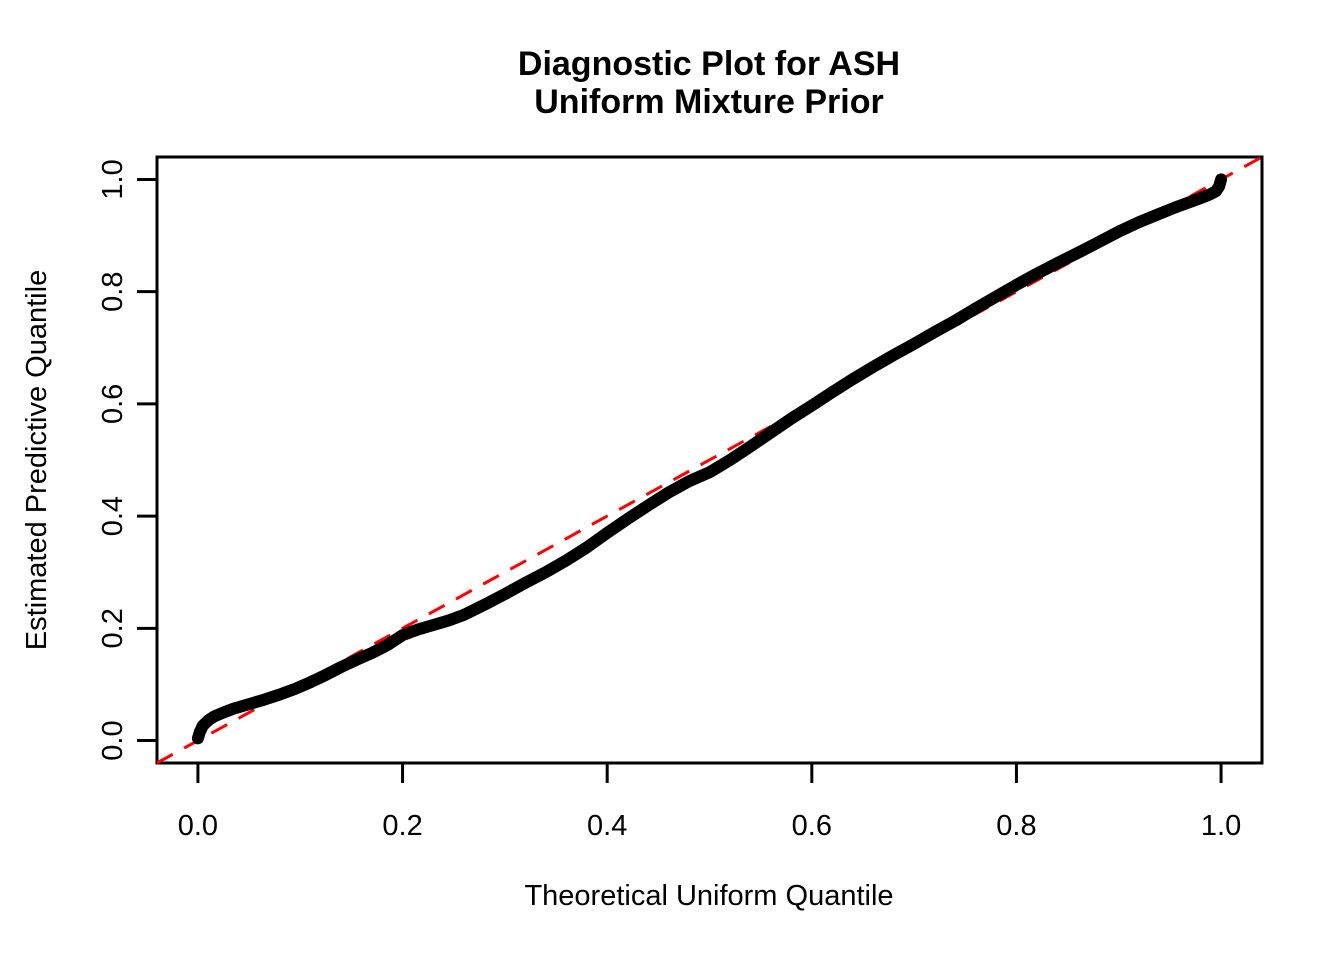 This screenshot has width=1344, height=960. Describe the element at coordinates (37, 460) in the screenshot. I see `y-axis-title: Estimated Predictive Quantile` at that location.